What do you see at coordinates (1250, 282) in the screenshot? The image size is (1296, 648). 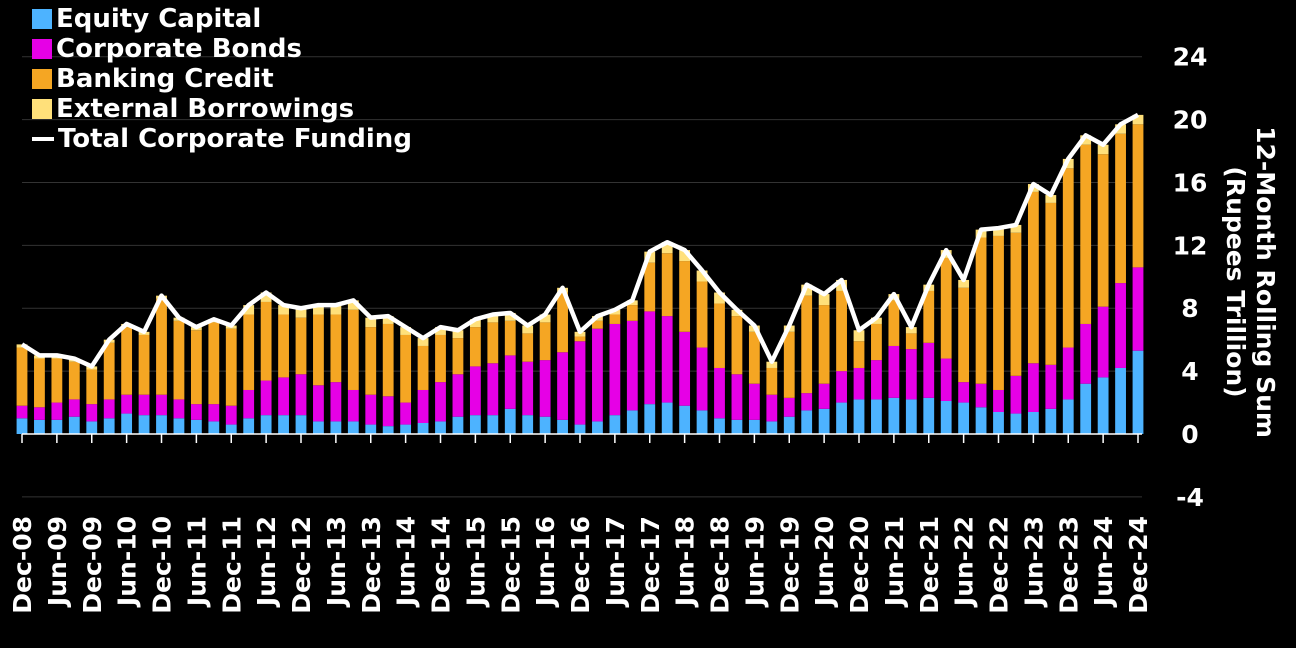 I see `y-axis-label: 12-Month Rolling Sum (Rupees Trillion)` at bounding box center [1250, 282].